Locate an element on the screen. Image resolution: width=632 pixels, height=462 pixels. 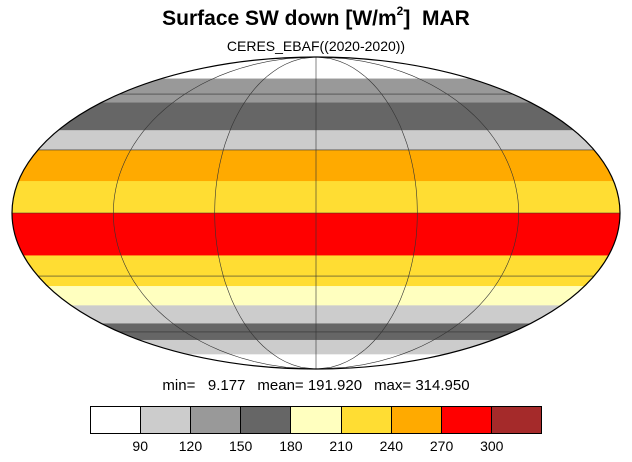
colorbar-tick-label: 210 is located at coordinates (341, 446).